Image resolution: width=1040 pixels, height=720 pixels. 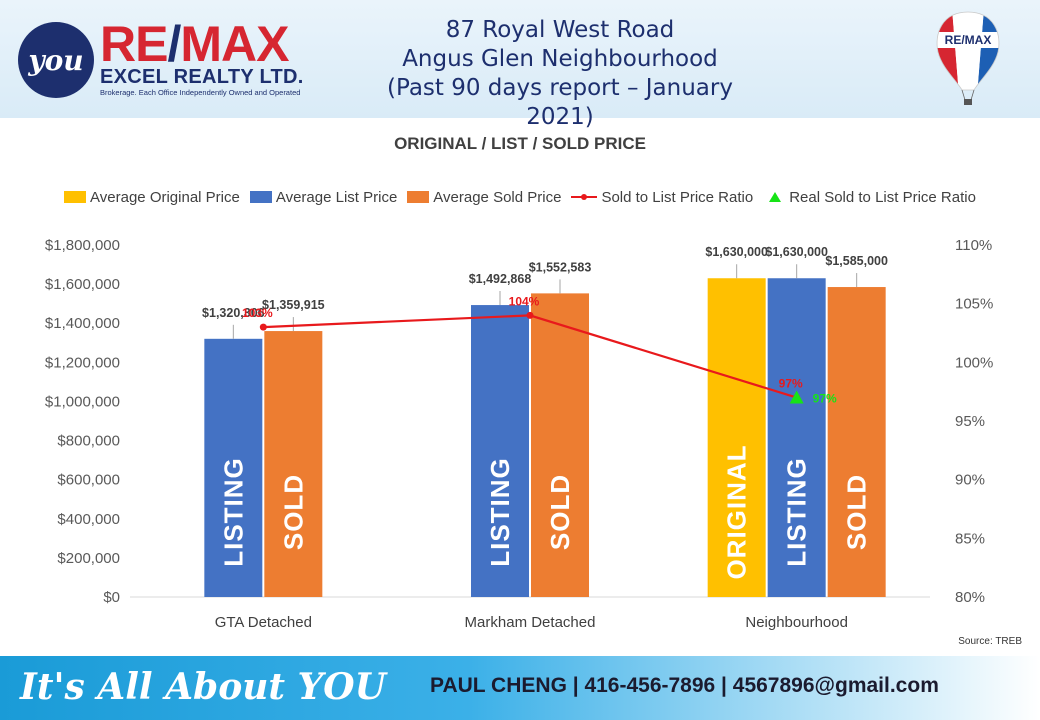 I want to click on ratio-data-label: 103%, so click(x=257, y=313).